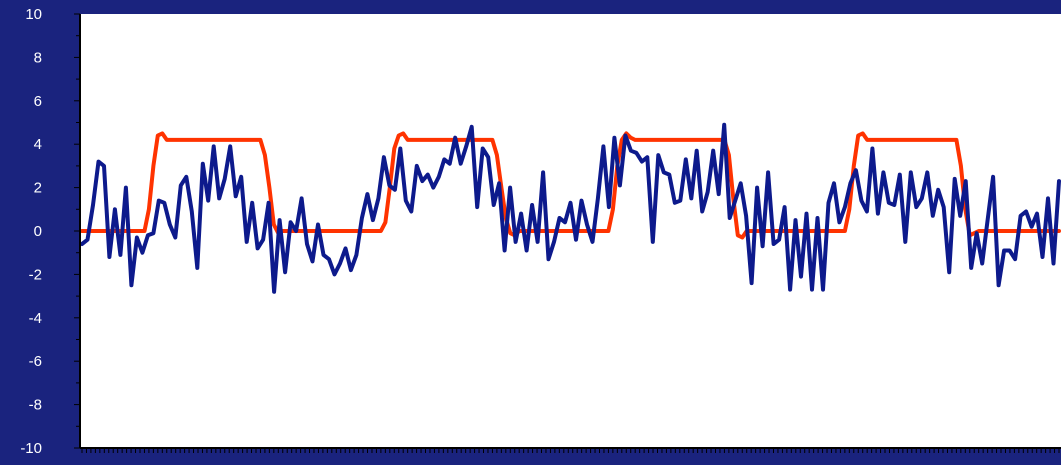  Describe the element at coordinates (38, 57) in the screenshot. I see `y-tick-label: 8` at that location.